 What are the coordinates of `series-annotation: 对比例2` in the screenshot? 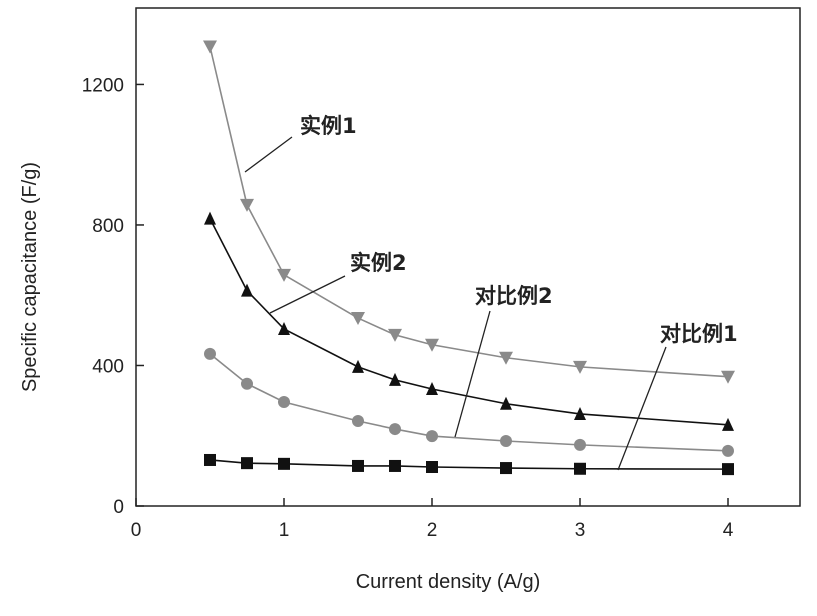 It's located at (514, 296).